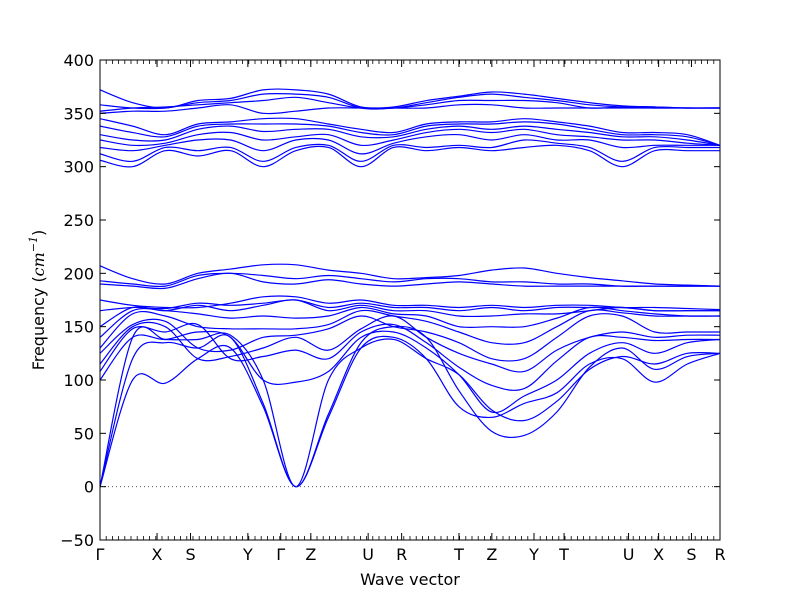  What do you see at coordinates (89, 487) in the screenshot?
I see `y-tick-label: 0` at bounding box center [89, 487].